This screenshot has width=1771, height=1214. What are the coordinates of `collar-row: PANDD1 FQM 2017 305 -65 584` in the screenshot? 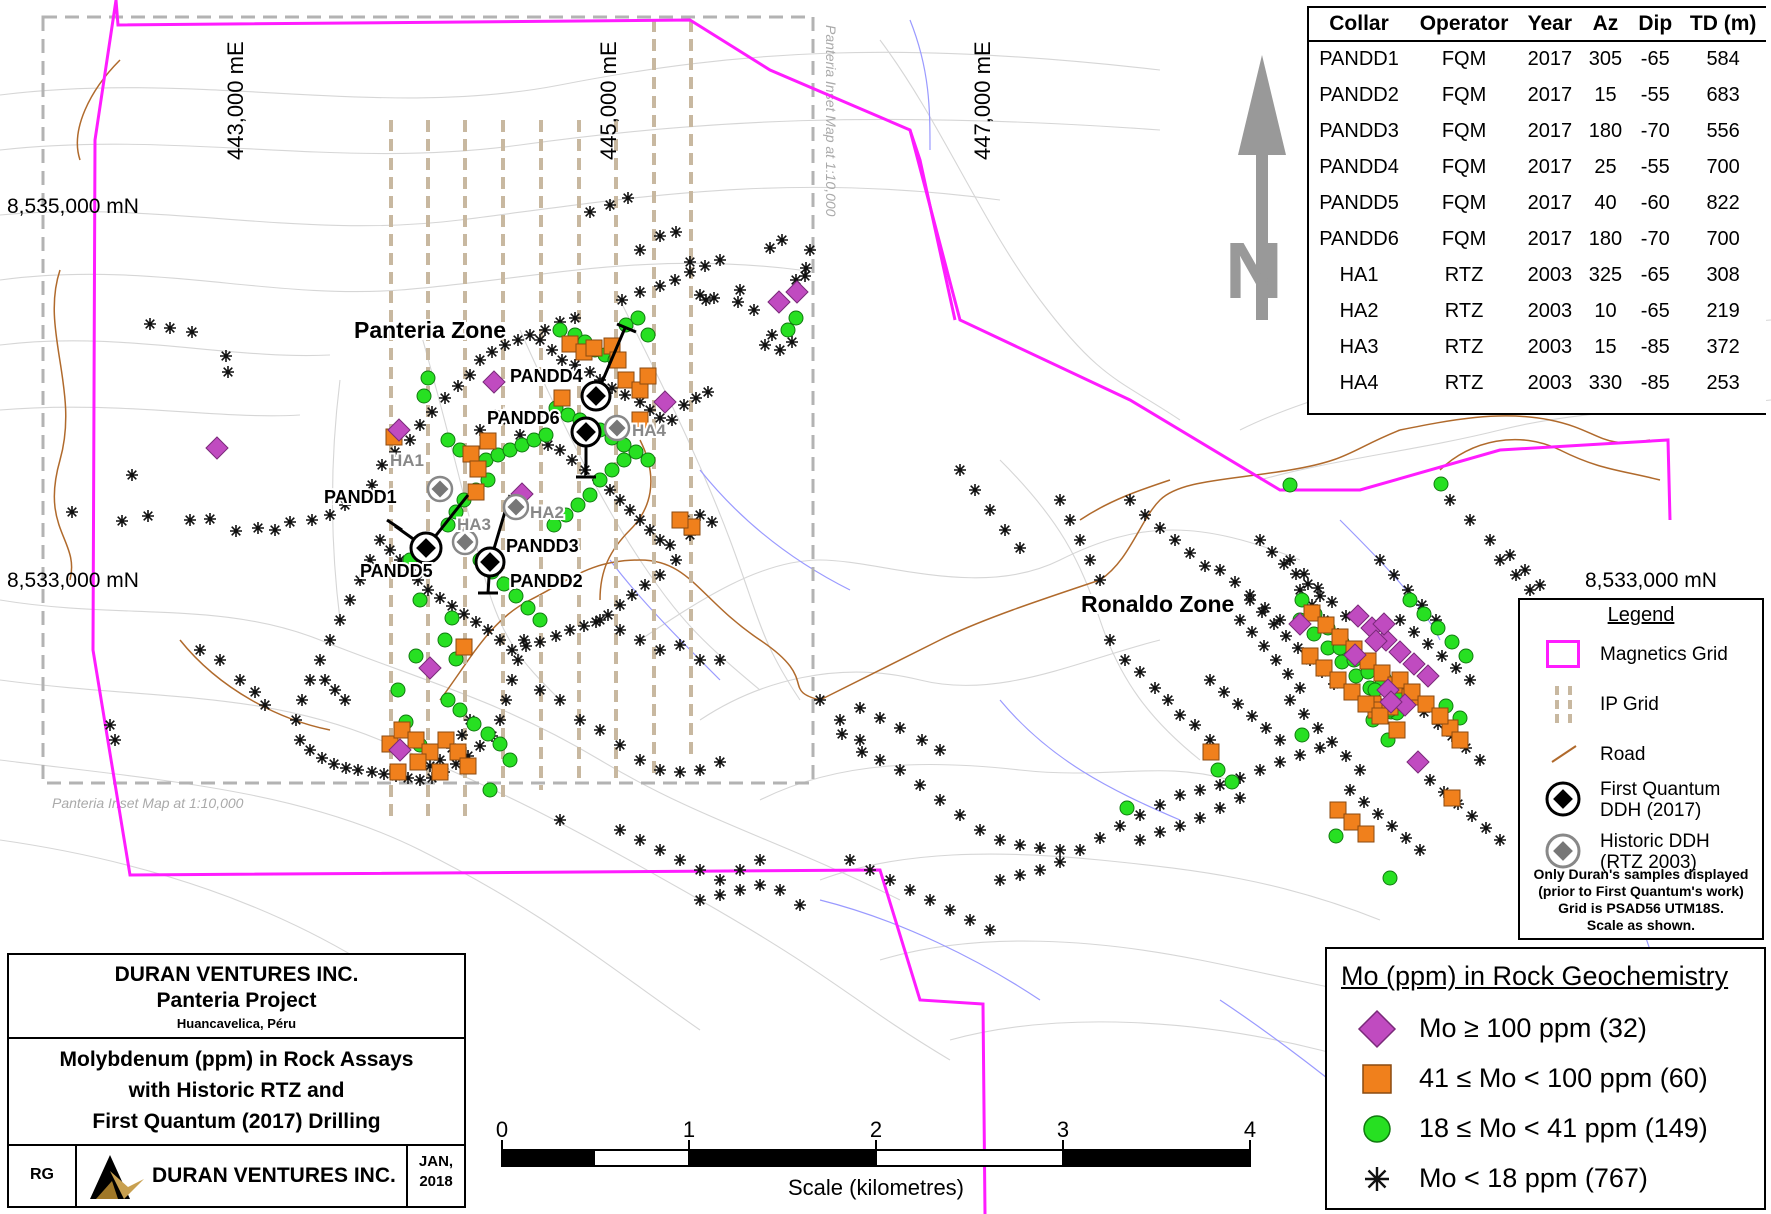 It's located at (1537, 59).